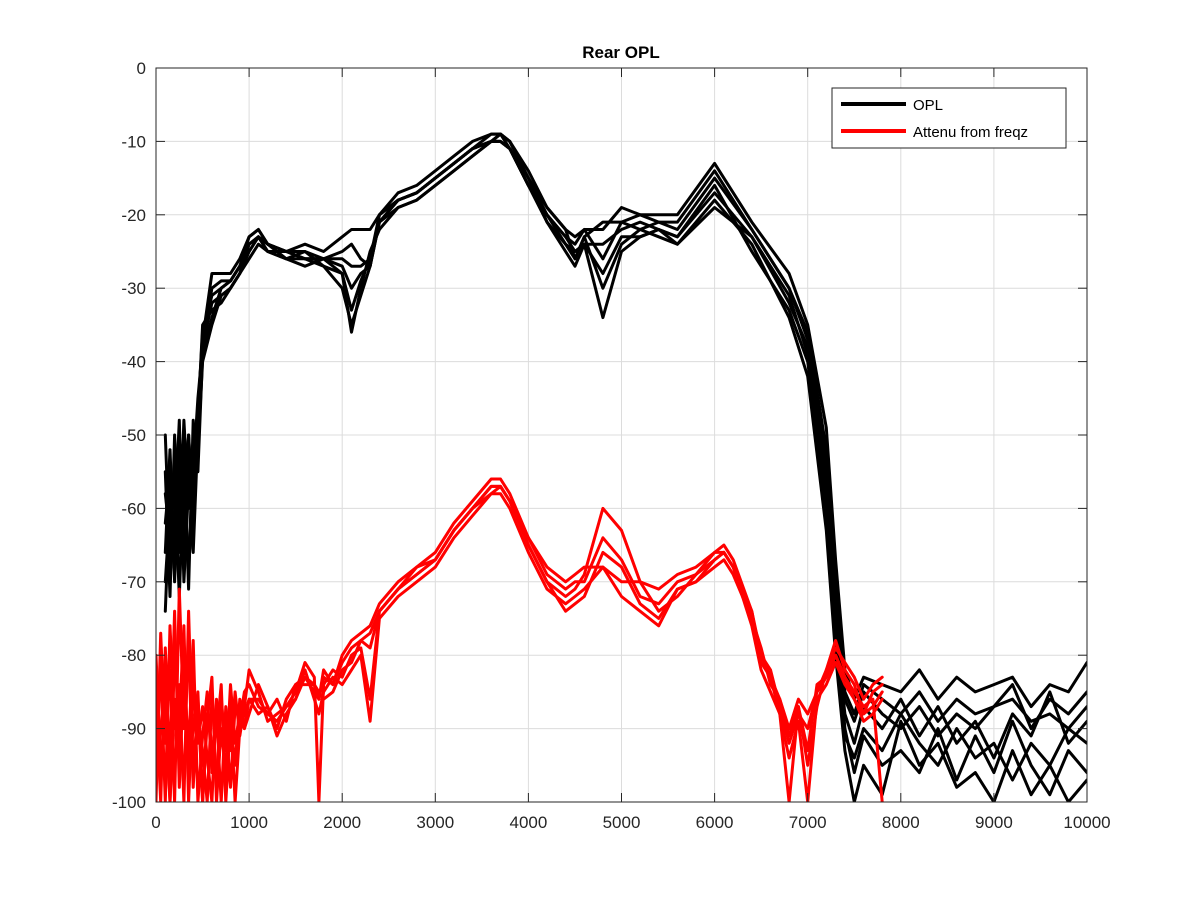 The height and width of the screenshot is (900, 1200). What do you see at coordinates (133, 435) in the screenshot?
I see `y-tick-label: -50` at bounding box center [133, 435].